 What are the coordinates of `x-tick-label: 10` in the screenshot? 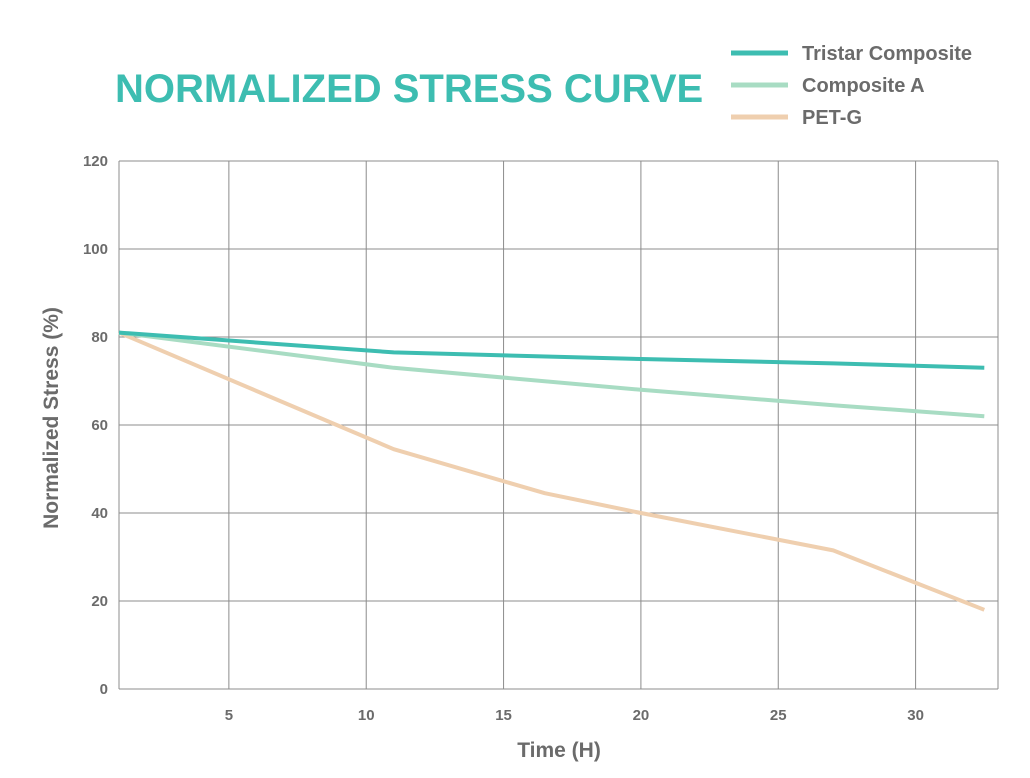 It's located at (366, 715).